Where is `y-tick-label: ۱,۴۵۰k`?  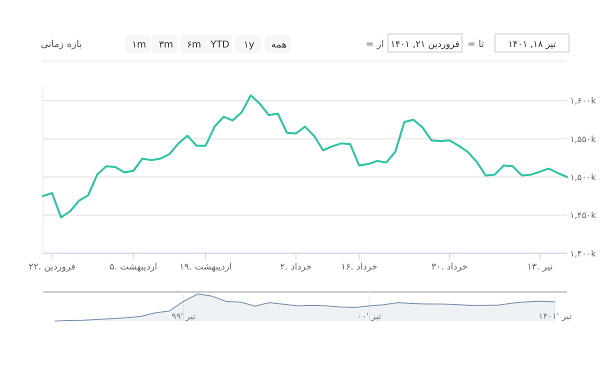 y-tick-label: ۱,۴۵۰k is located at coordinates (583, 216).